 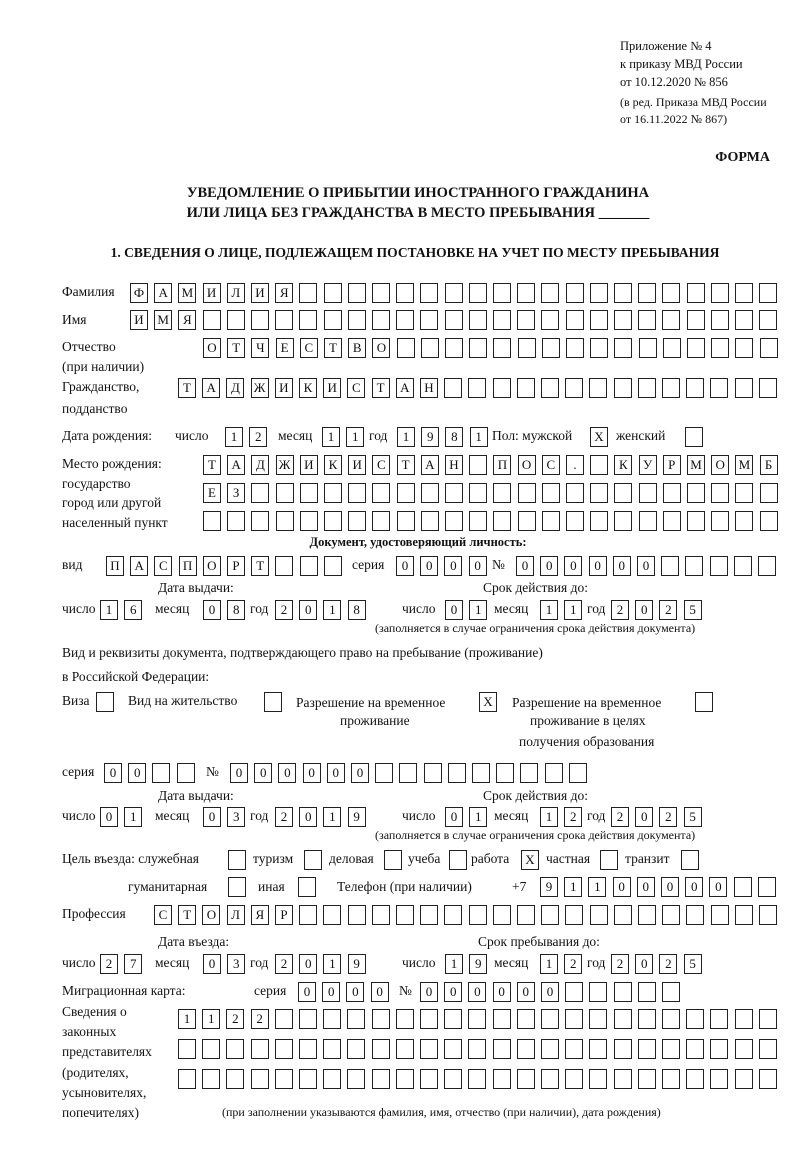 I want to click on char-box-entry-day: 7, so click(x=133, y=964).